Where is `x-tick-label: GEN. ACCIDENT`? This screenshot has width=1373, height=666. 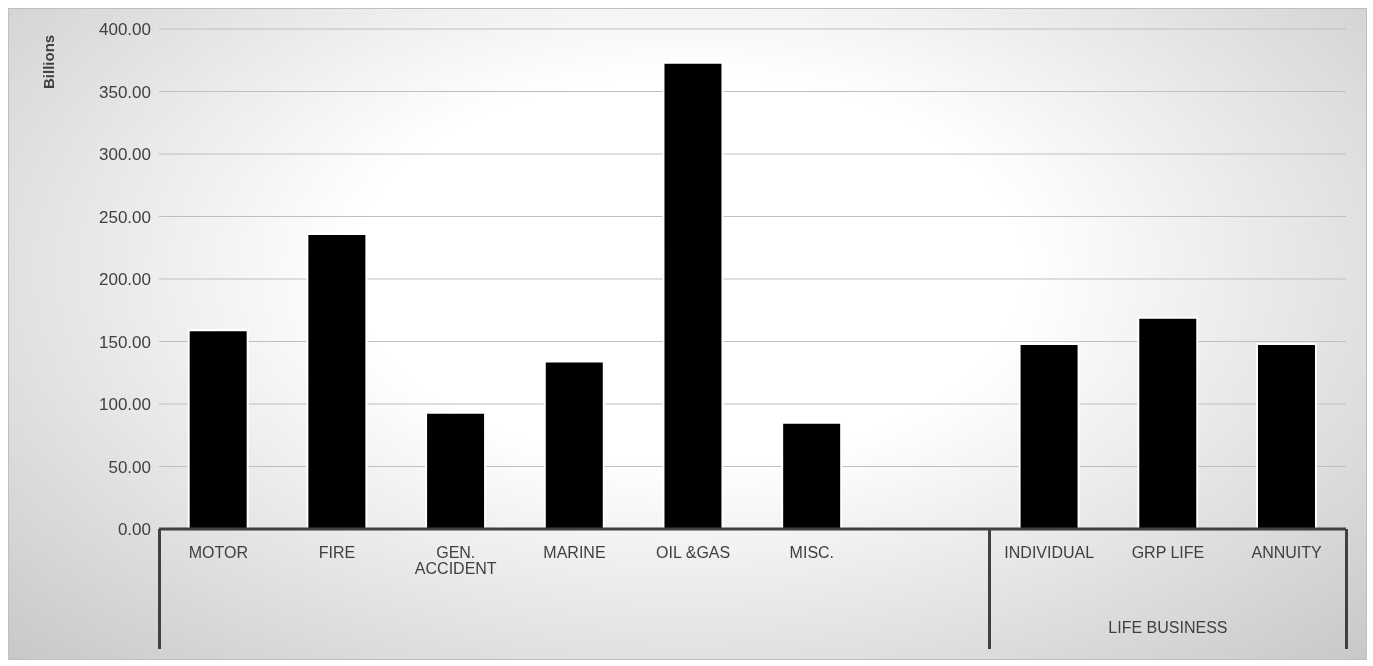
x-tick-label: GEN. ACCIDENT is located at coordinates (455, 561).